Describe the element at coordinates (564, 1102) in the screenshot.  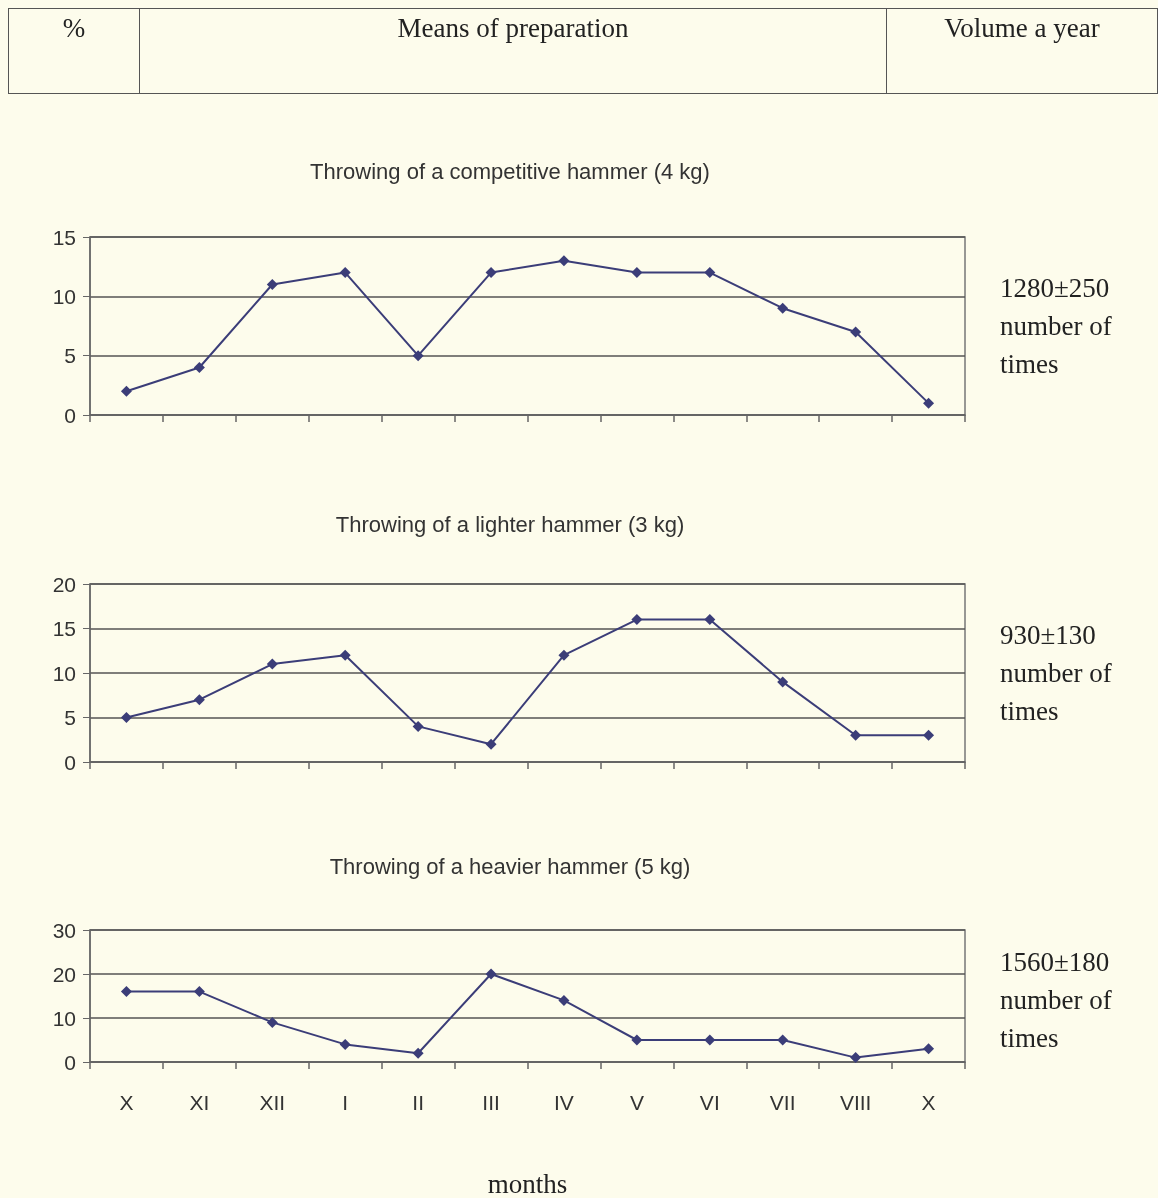
I see `x-tick-label: IV` at that location.